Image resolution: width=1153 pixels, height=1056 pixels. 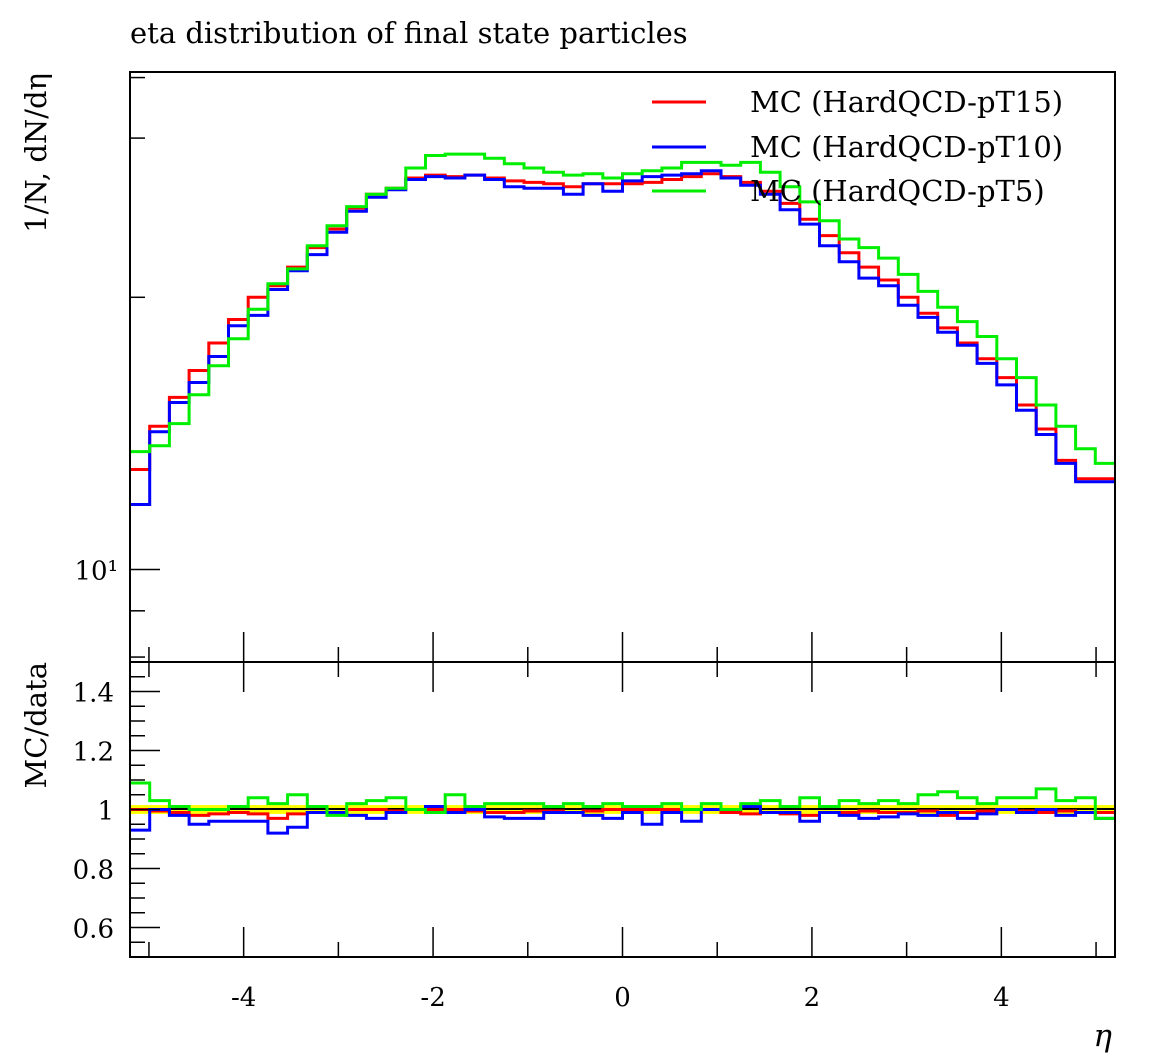 I want to click on x-tick-label: 4, so click(x=1001, y=998).